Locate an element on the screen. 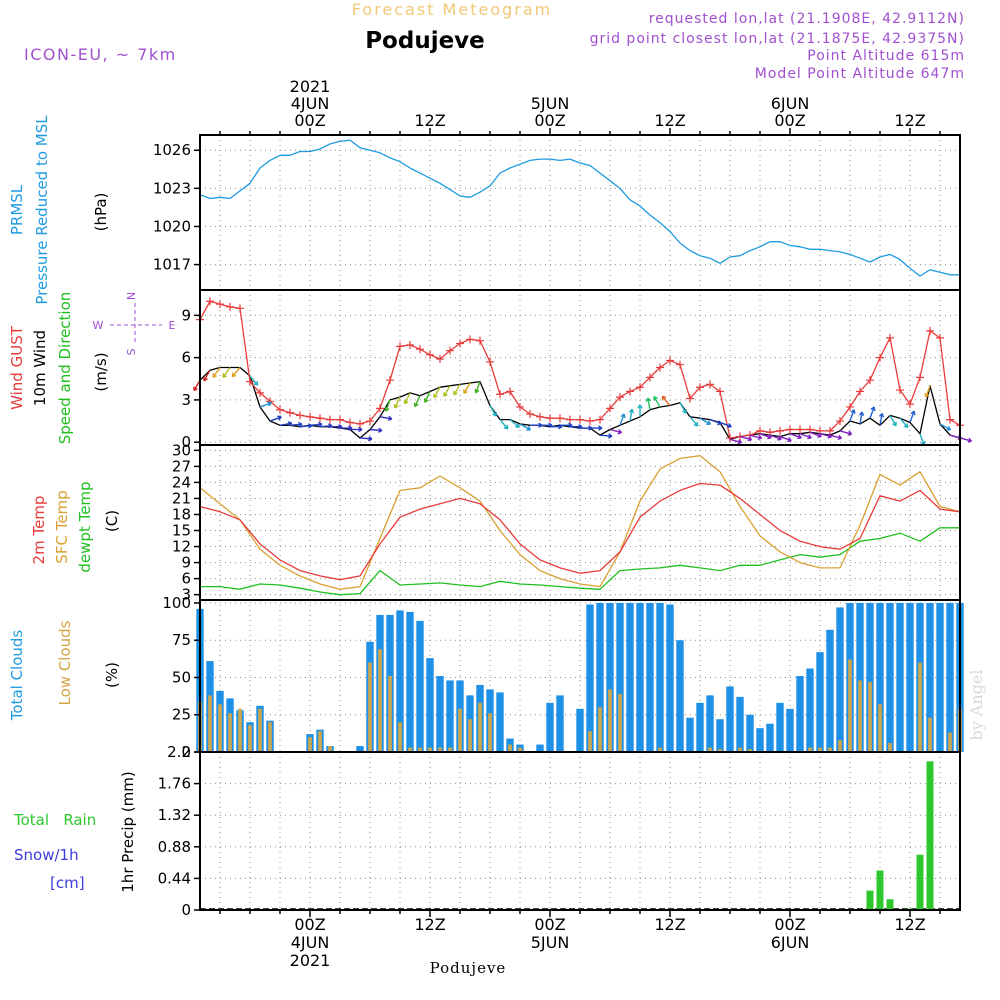 This screenshot has width=1000, height=1000. pressure-ytick-label: 1017 is located at coordinates (172, 265).